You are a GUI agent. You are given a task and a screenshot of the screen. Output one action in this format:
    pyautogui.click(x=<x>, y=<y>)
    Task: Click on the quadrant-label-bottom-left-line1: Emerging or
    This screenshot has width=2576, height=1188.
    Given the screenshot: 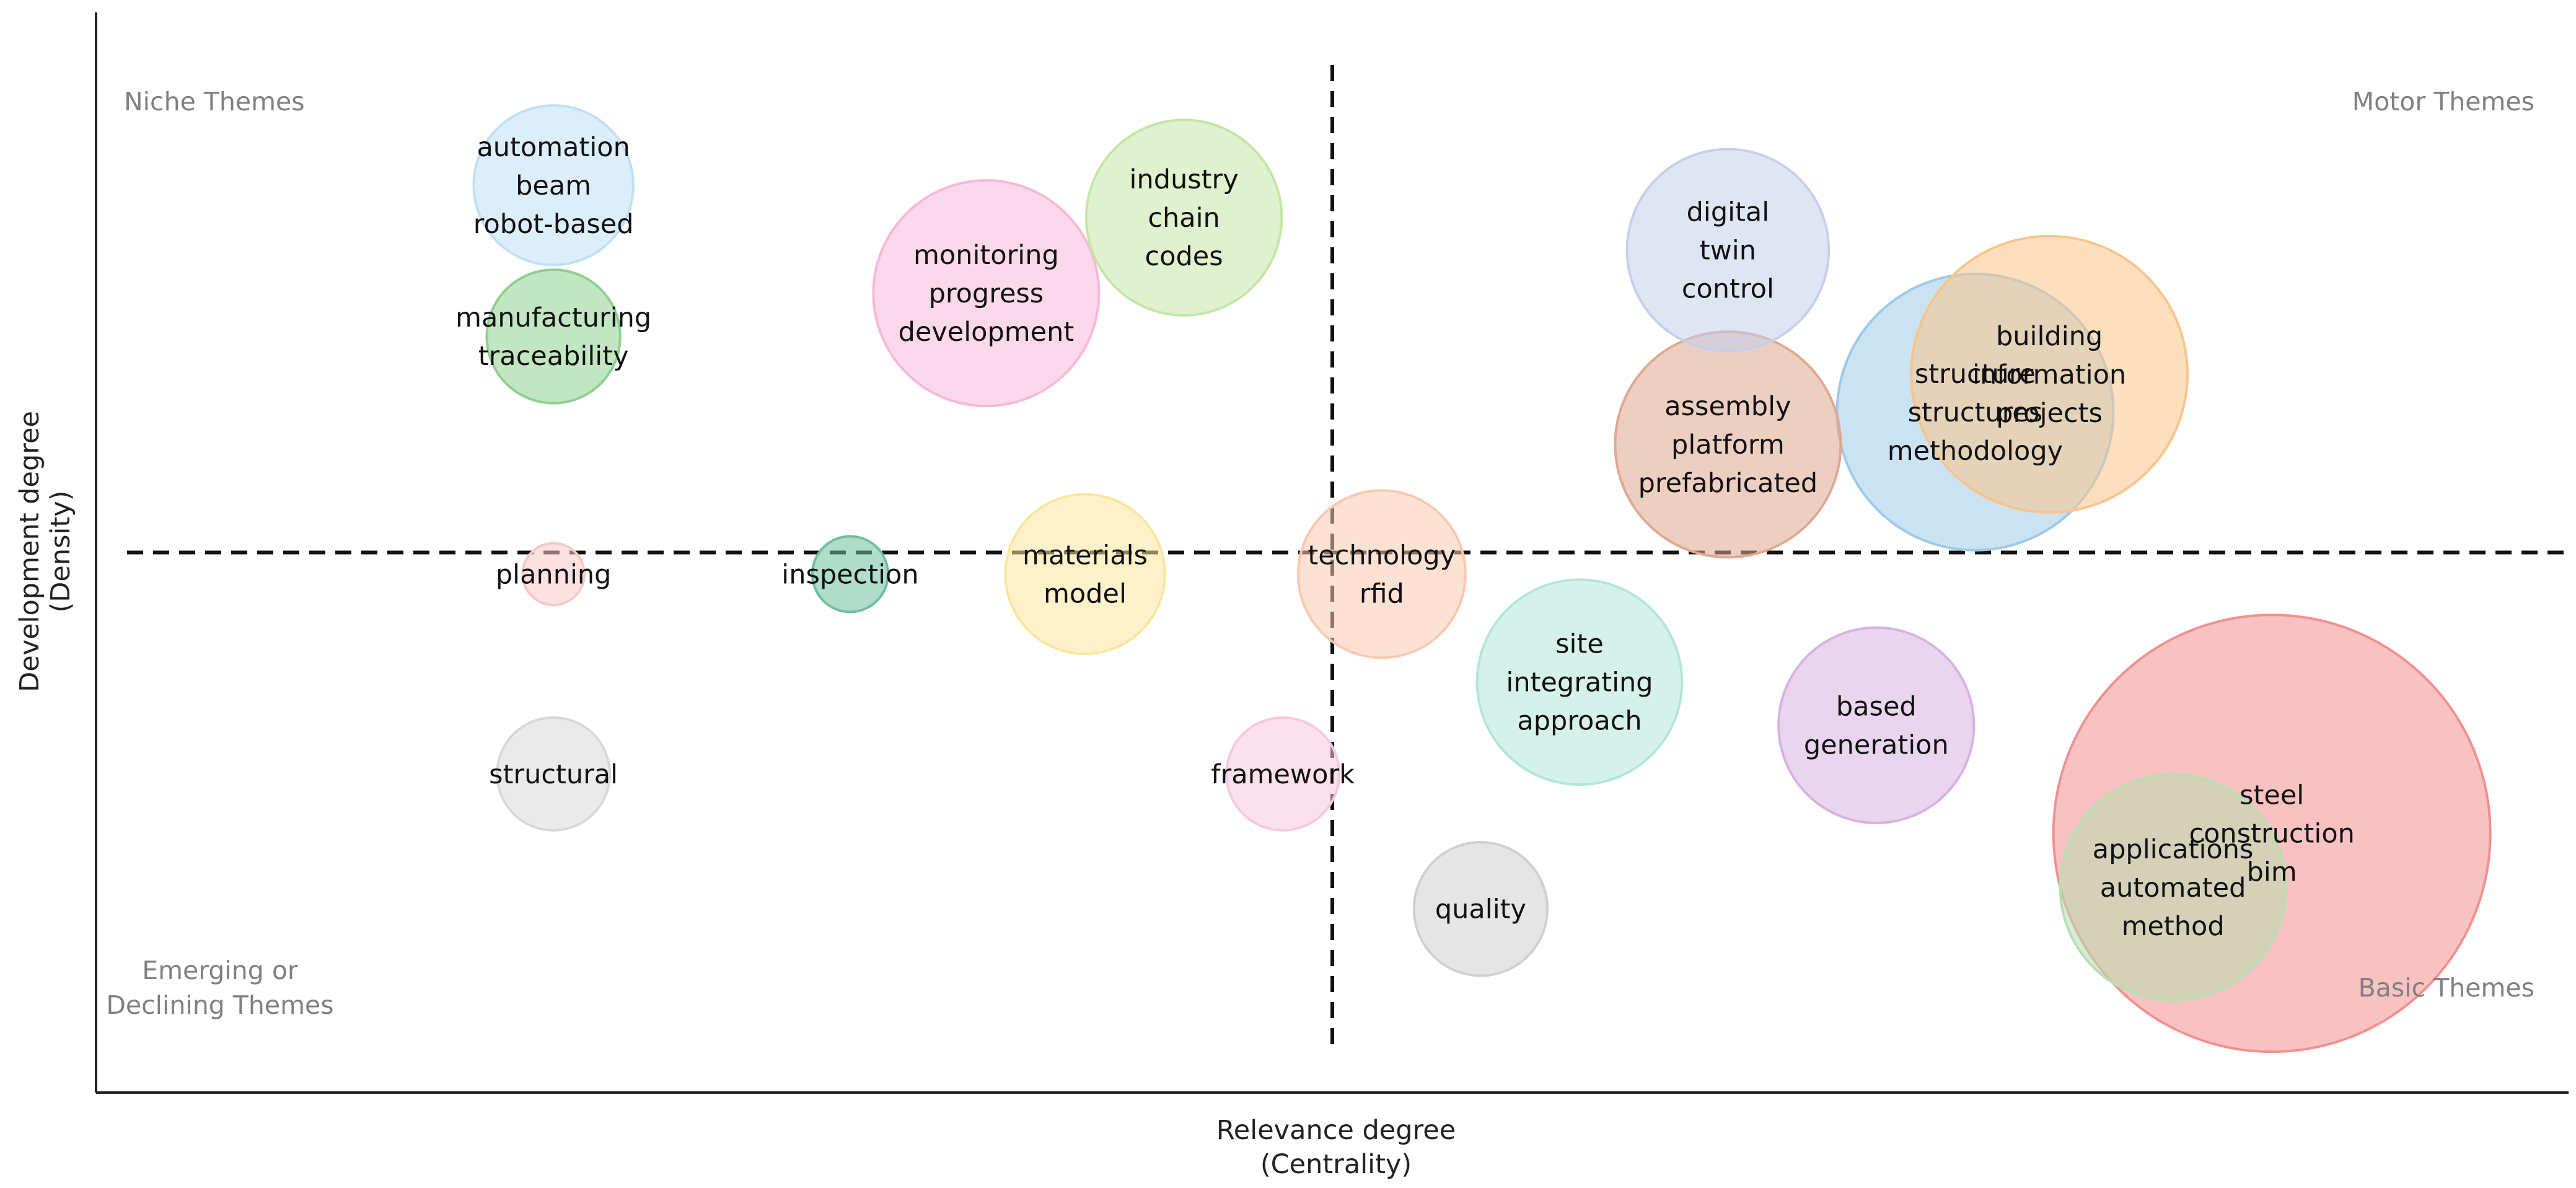 What is the action you would take?
    pyautogui.click(x=220, y=970)
    